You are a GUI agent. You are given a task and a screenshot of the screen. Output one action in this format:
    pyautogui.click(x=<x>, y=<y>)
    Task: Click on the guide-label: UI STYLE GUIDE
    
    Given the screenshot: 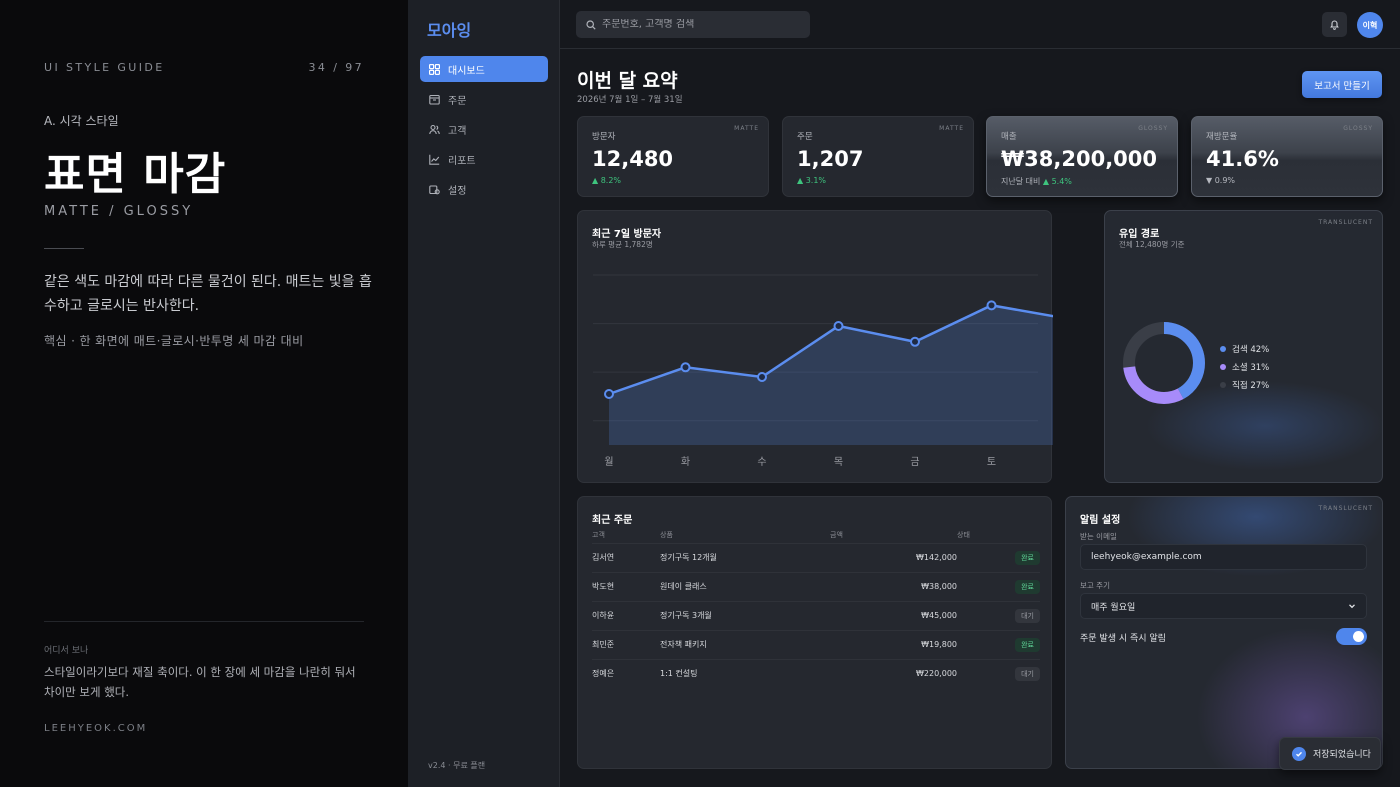 What is the action you would take?
    pyautogui.click(x=104, y=67)
    